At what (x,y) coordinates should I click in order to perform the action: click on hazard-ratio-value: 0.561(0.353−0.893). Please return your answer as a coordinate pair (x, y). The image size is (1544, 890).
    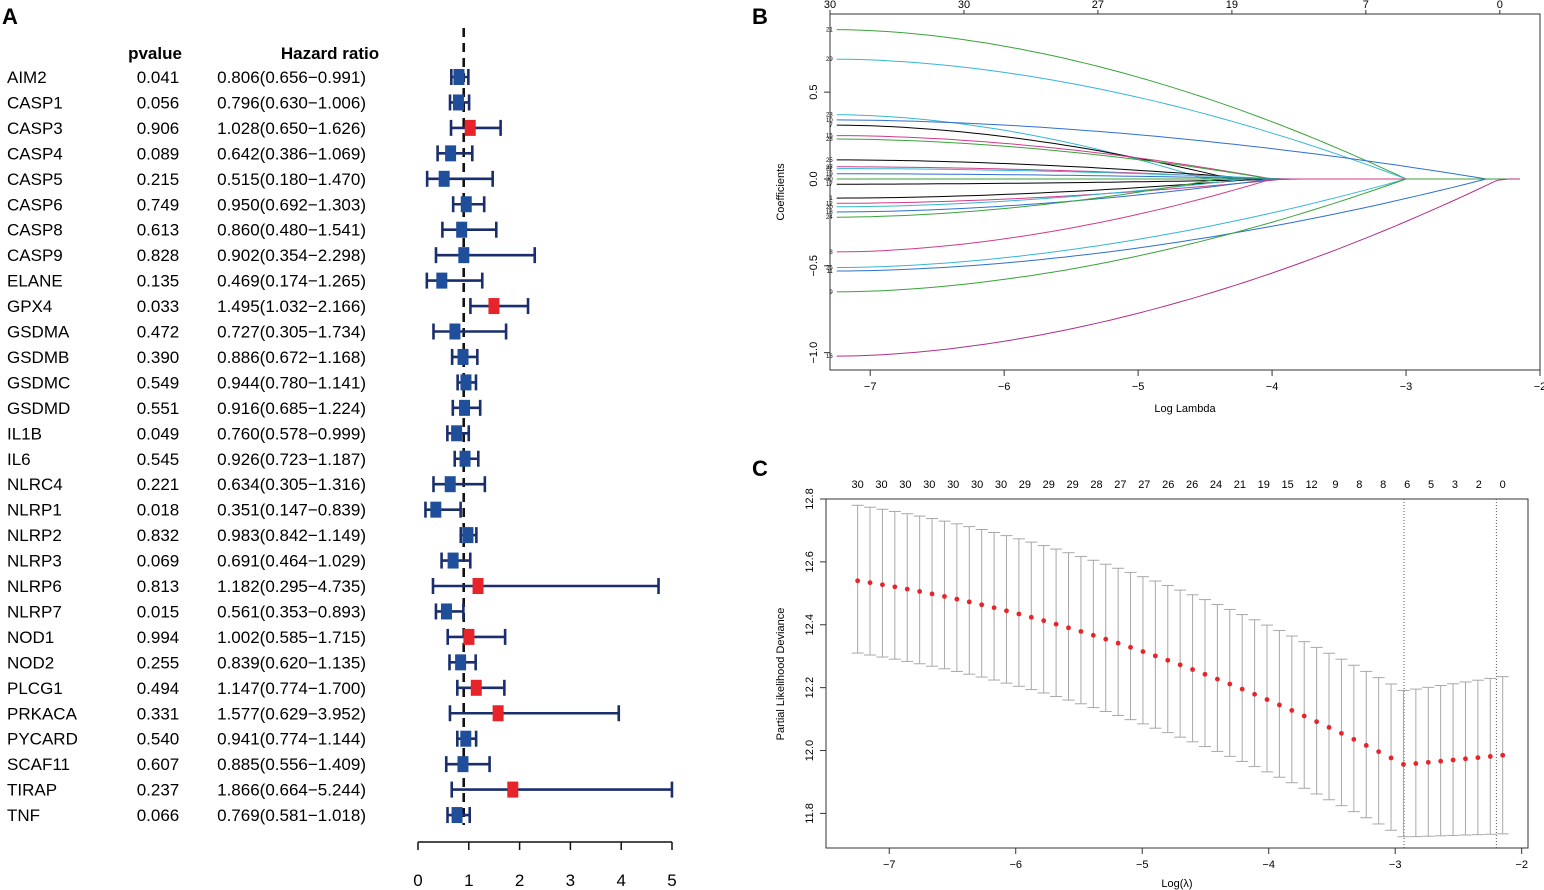
    Looking at the image, I should click on (291, 611).